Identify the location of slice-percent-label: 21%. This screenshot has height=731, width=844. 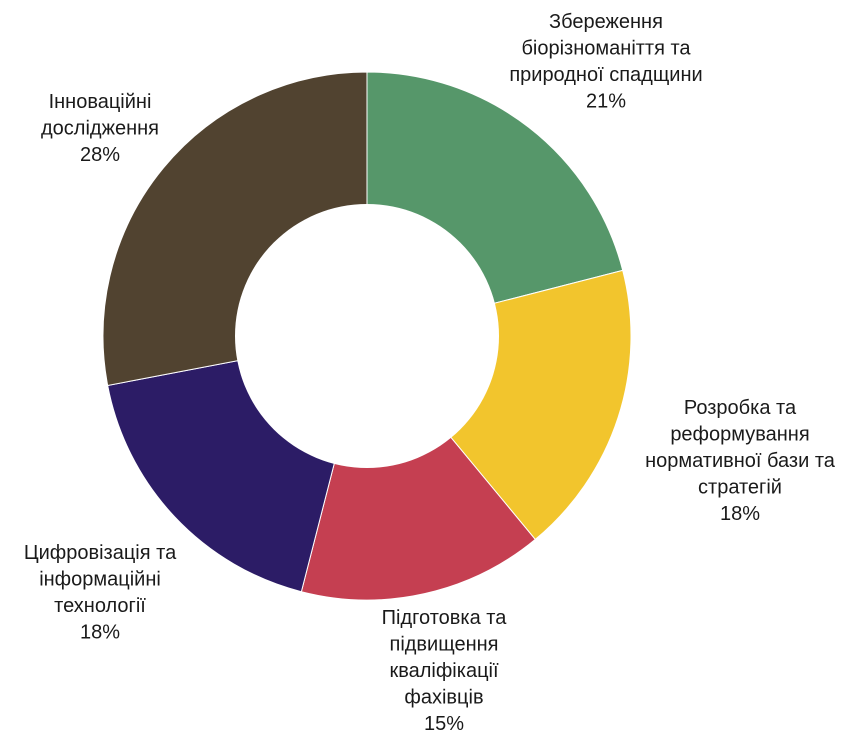
(606, 102).